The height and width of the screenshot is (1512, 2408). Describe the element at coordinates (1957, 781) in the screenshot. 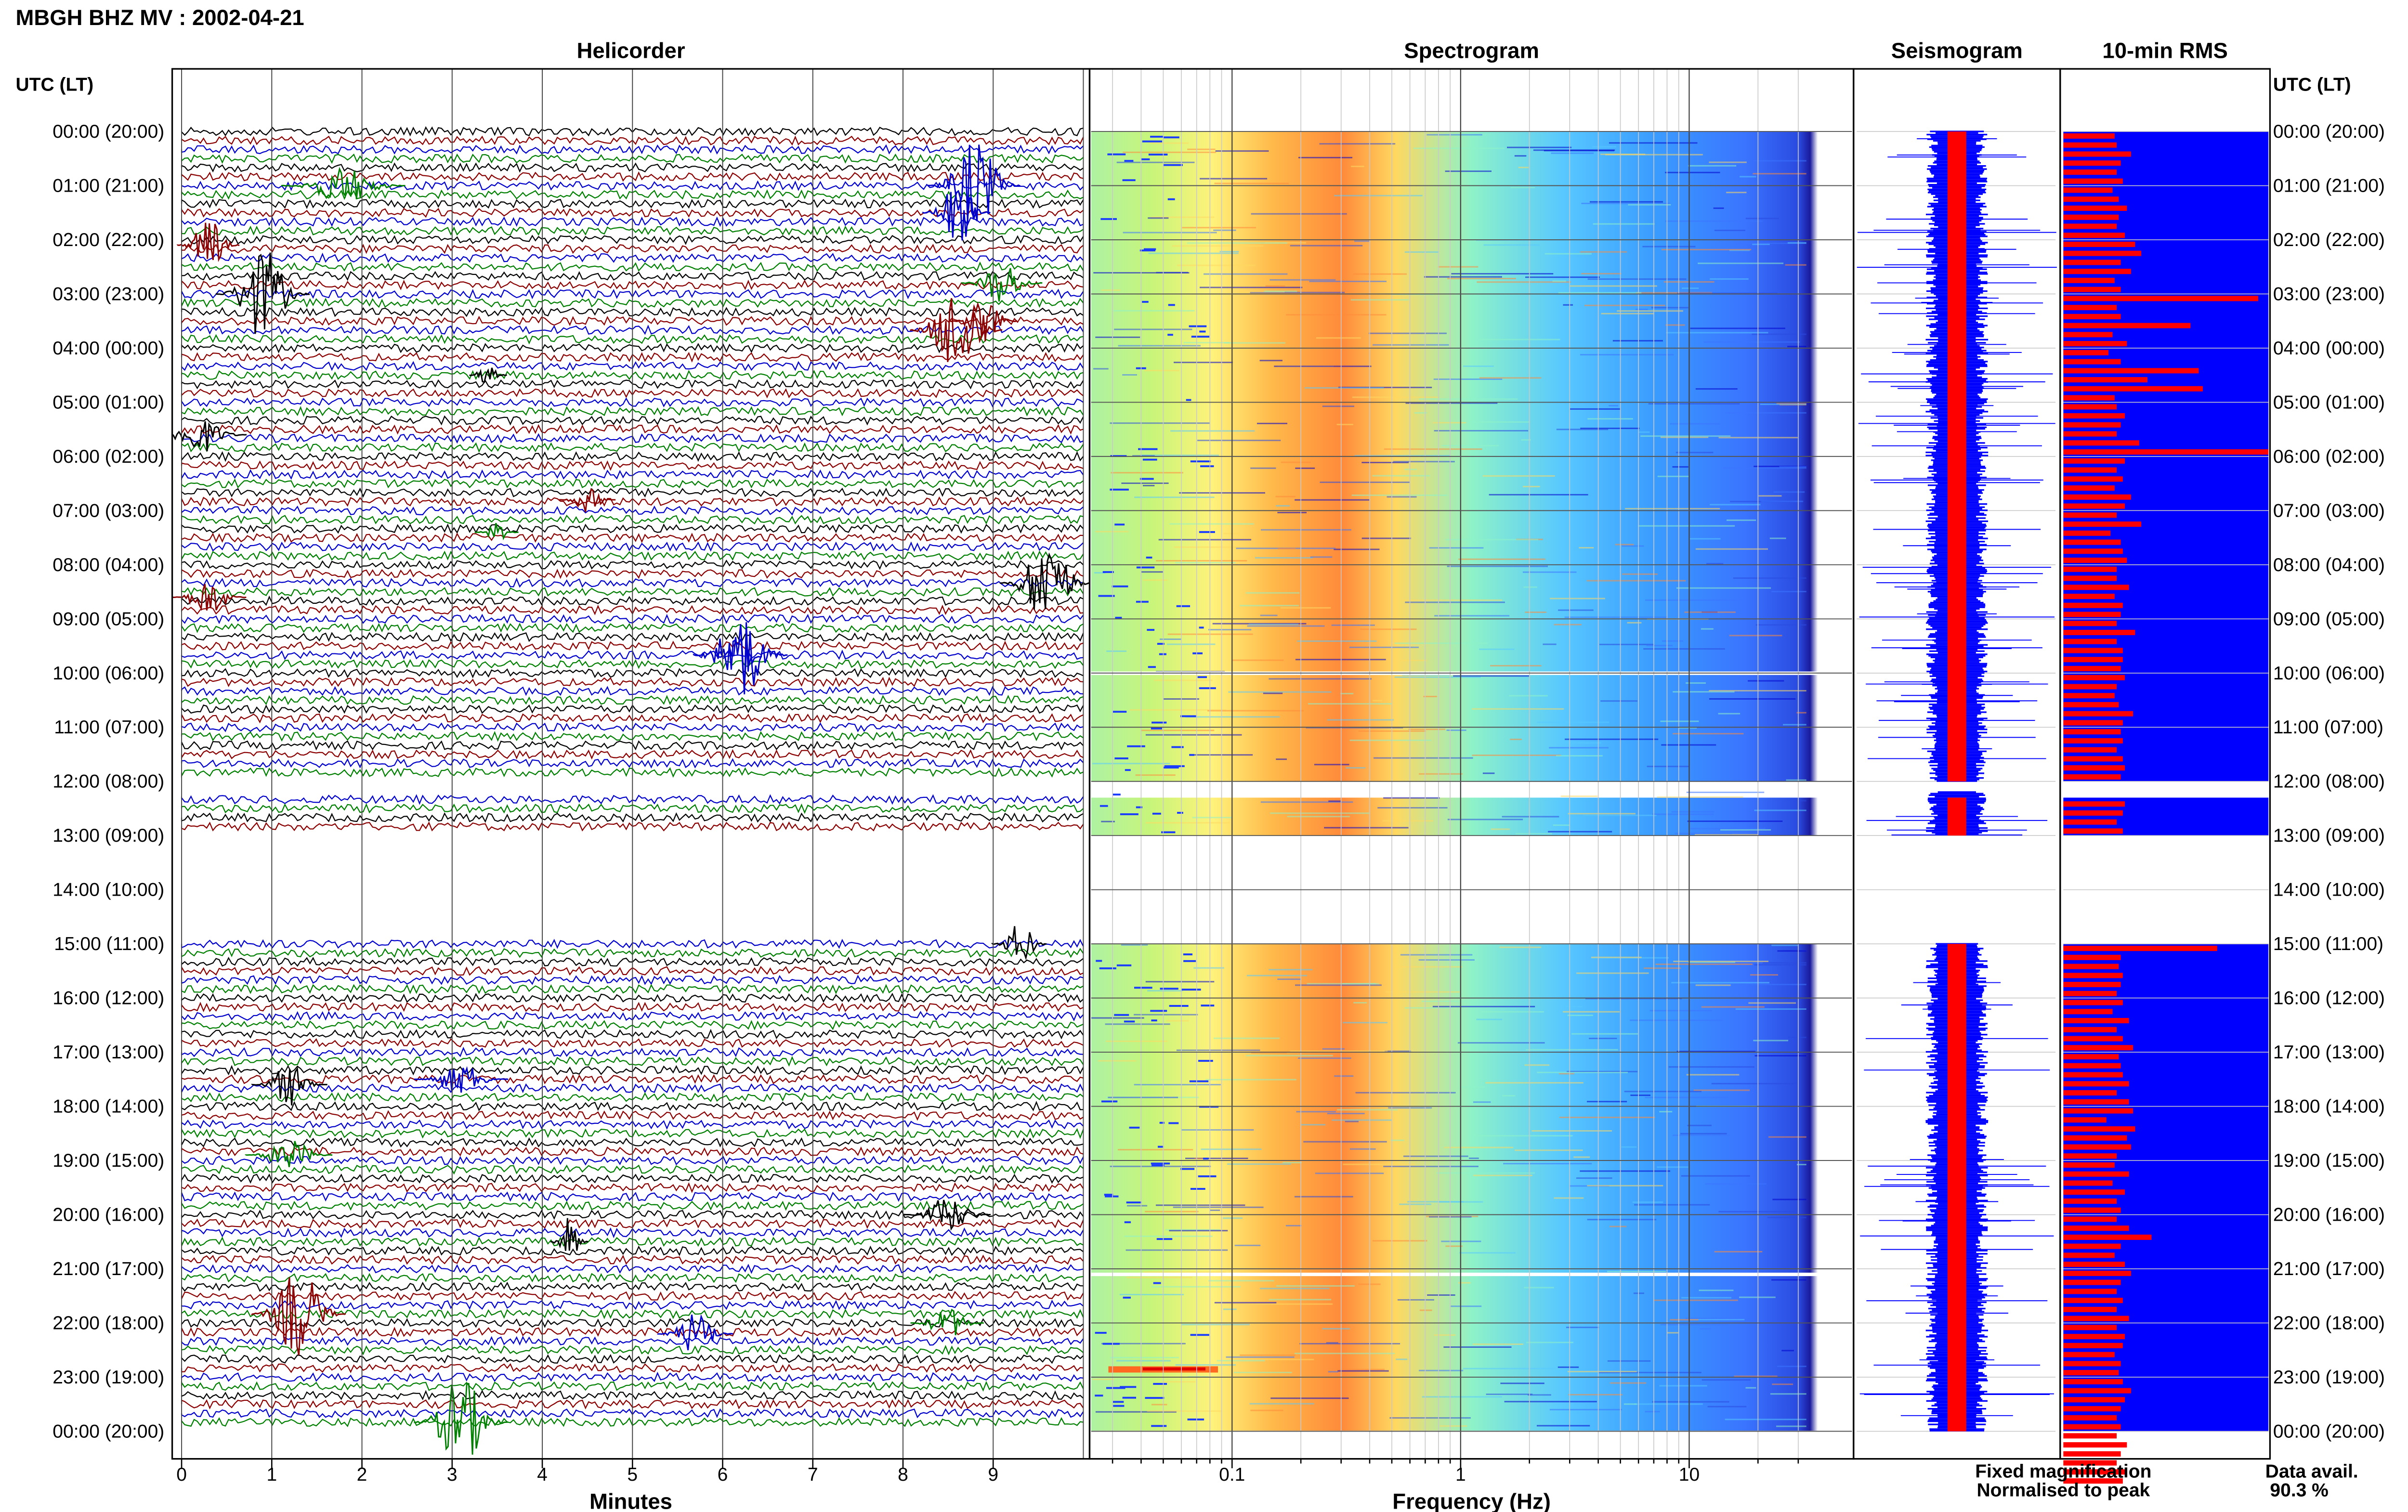

I see `seismogram-panel` at that location.